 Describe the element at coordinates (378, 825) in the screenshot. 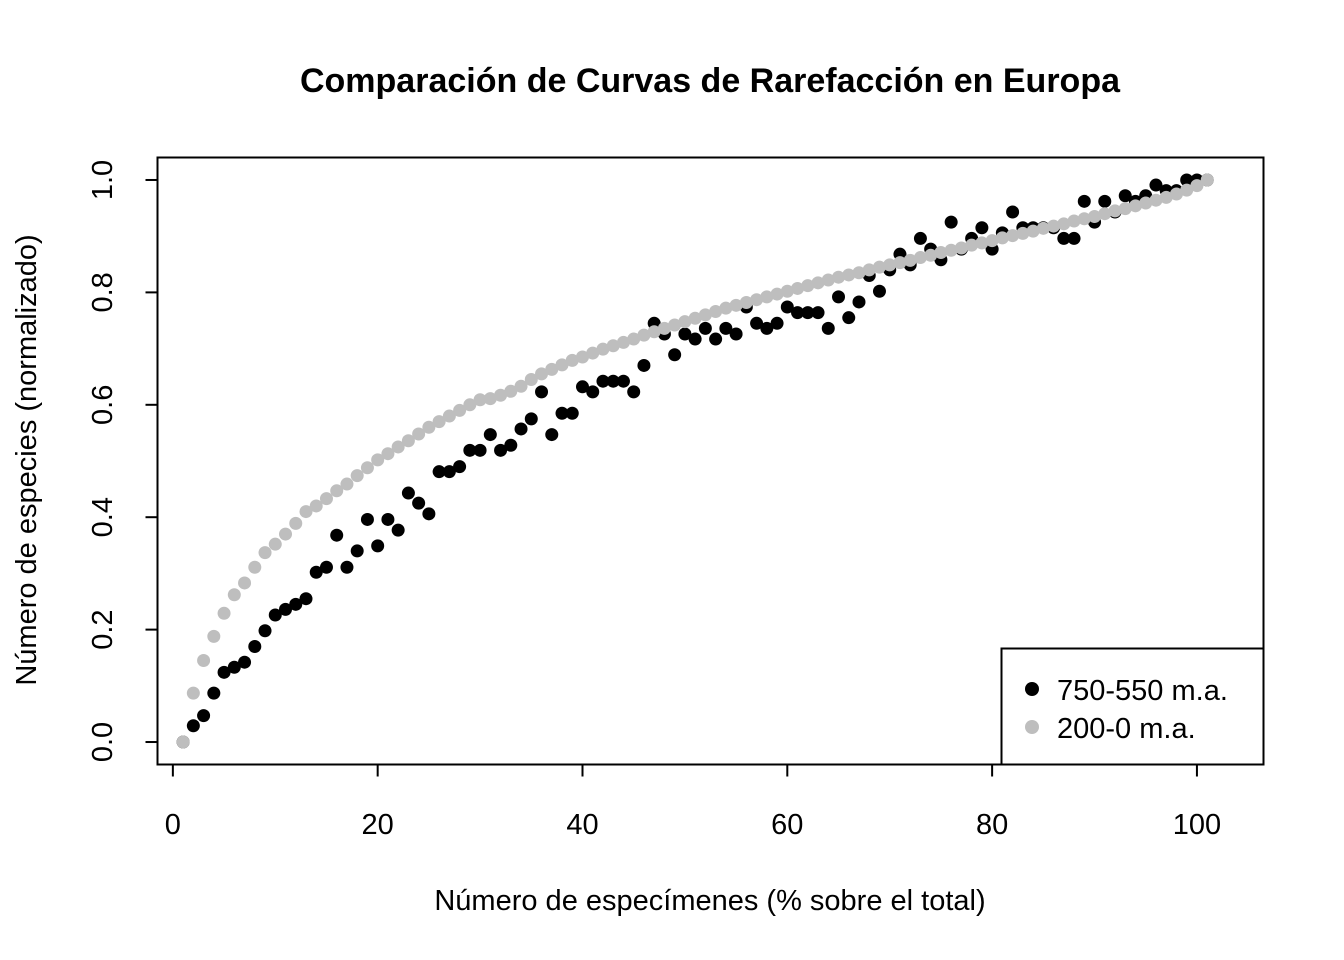

I see `x-tick-label: 20` at that location.